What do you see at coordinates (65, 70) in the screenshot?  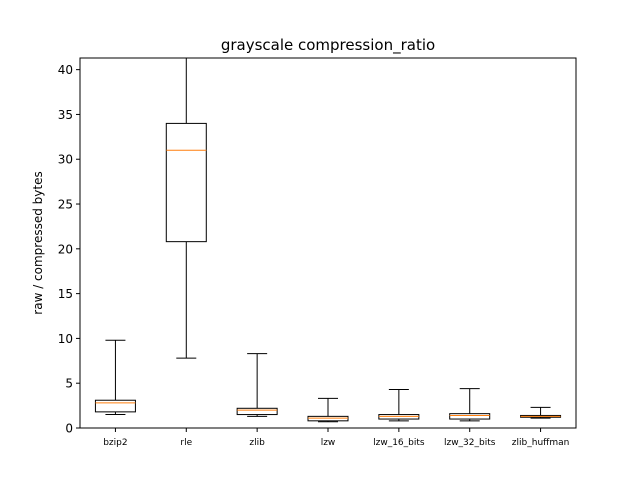 I see `y-tick-label: 40` at bounding box center [65, 70].